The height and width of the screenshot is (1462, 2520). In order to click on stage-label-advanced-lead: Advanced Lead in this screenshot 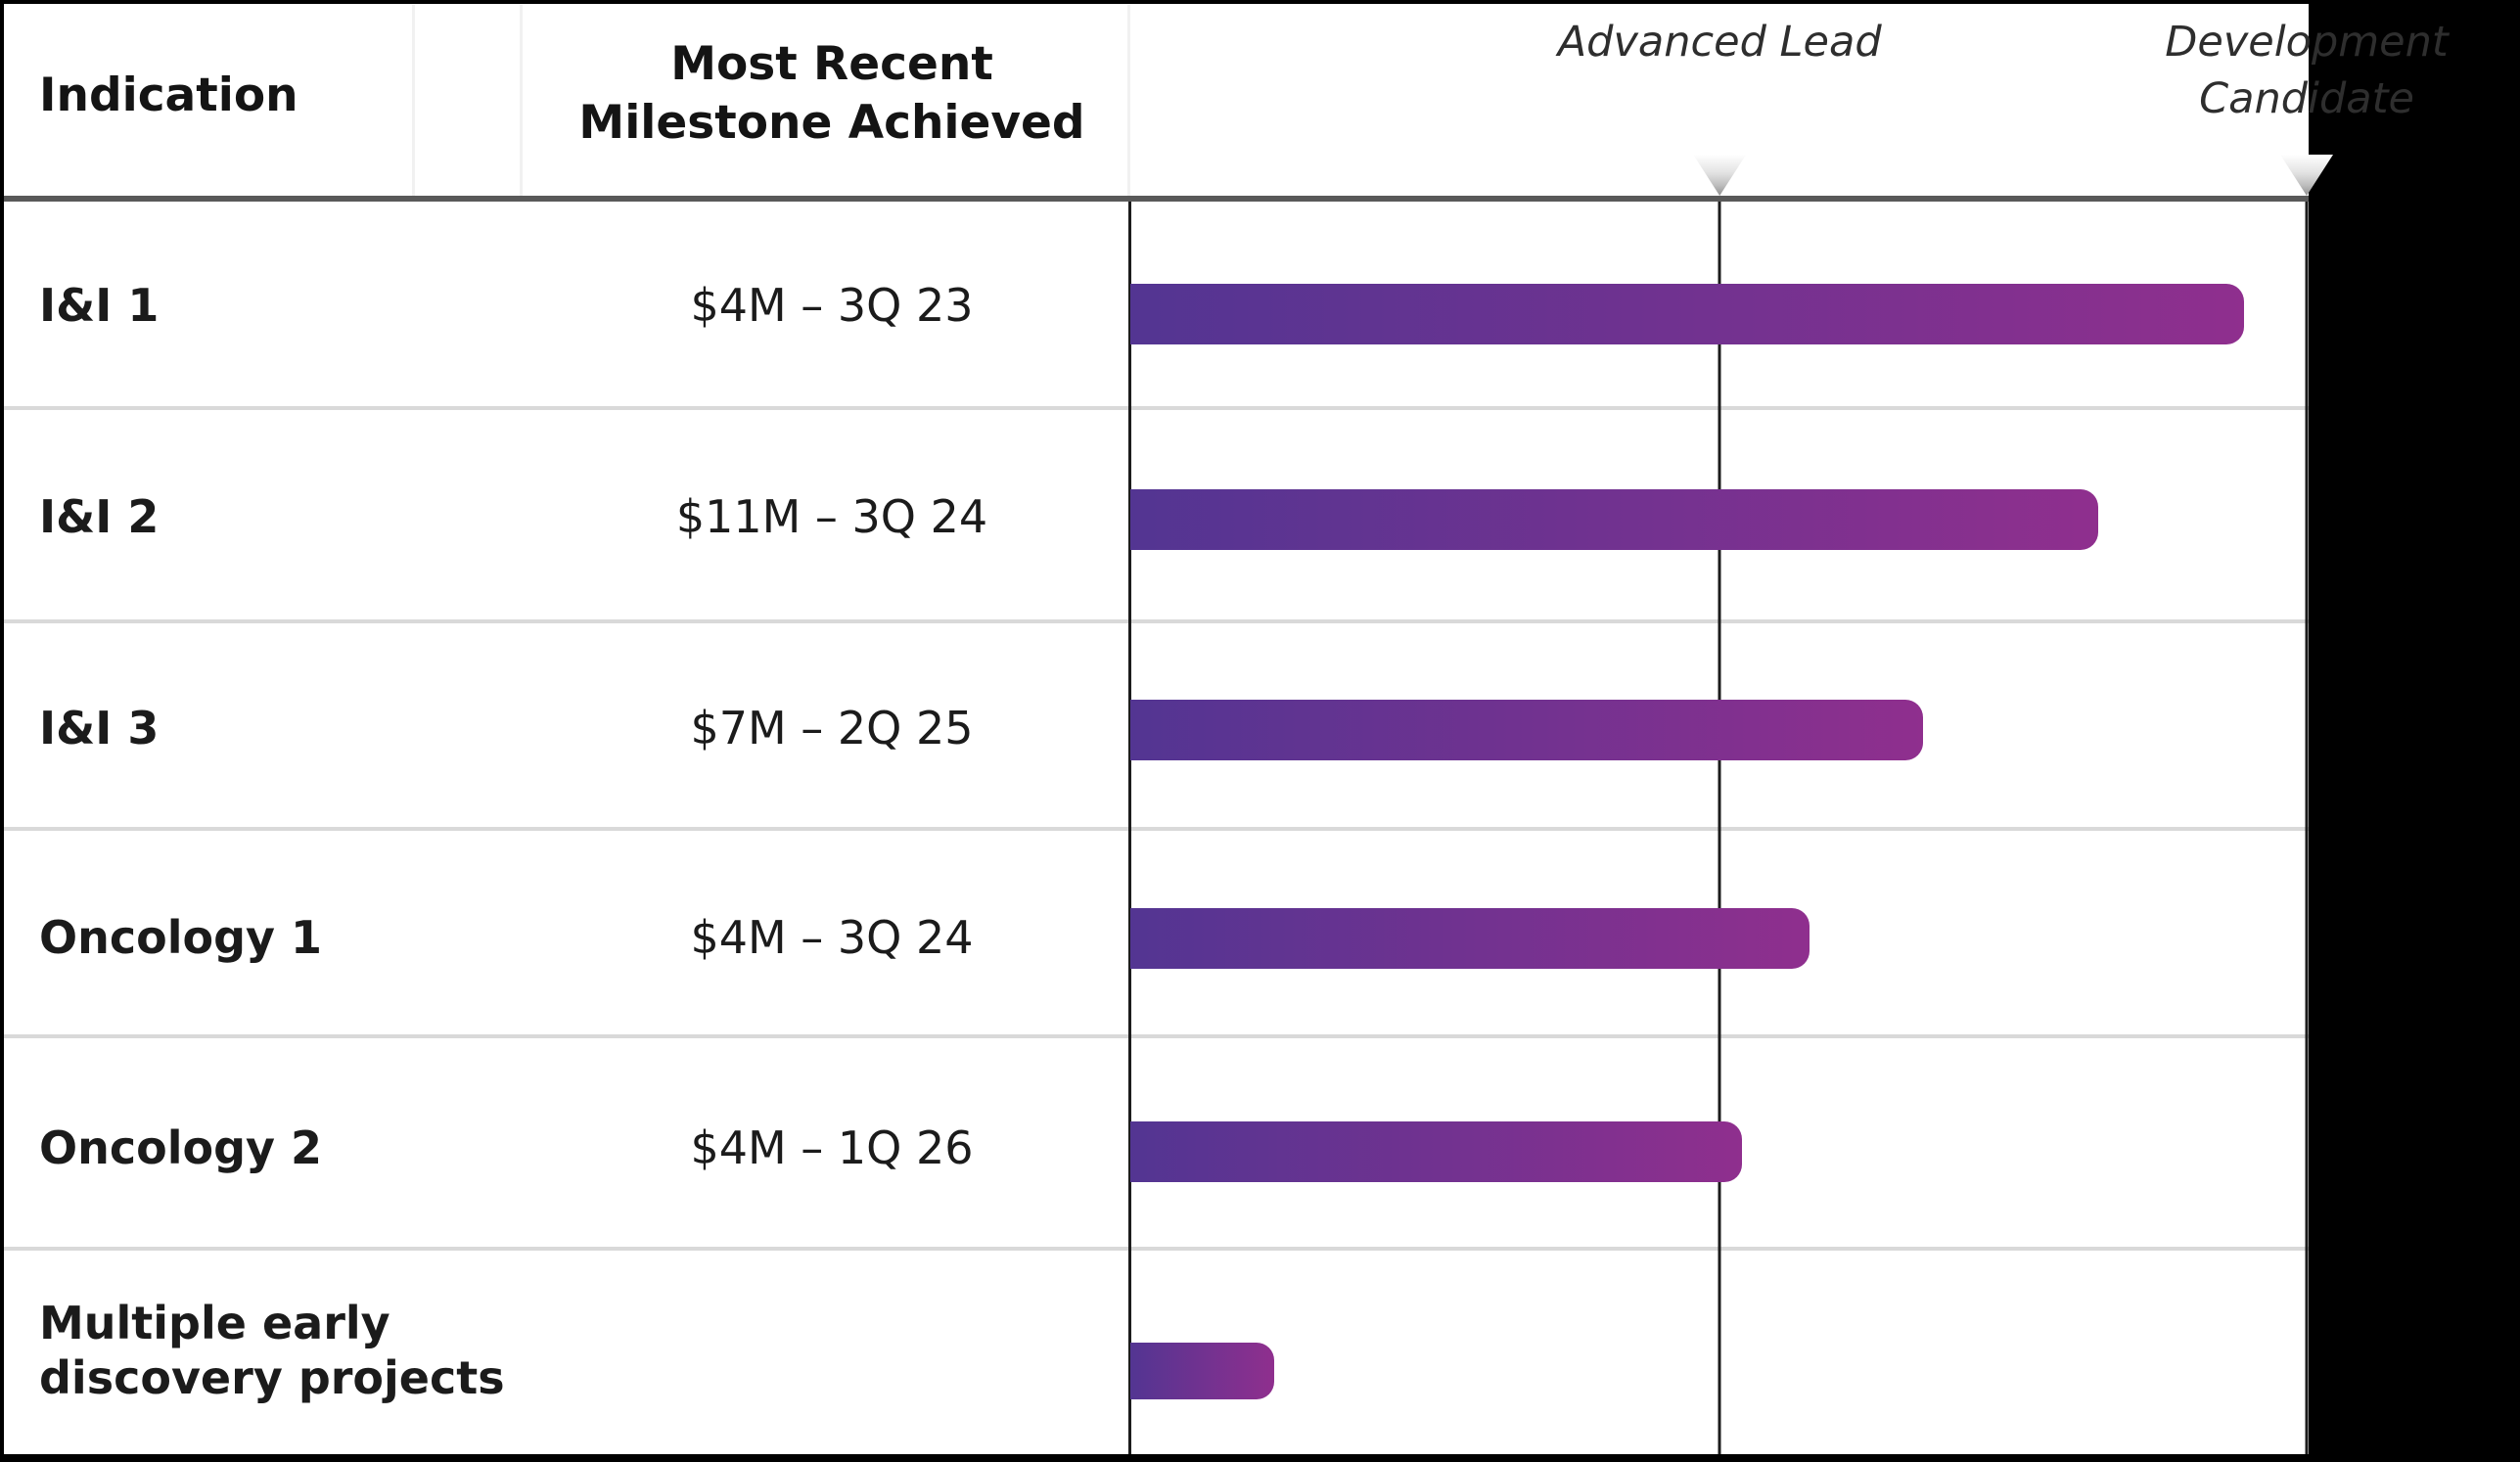, I will do `click(1719, 42)`.